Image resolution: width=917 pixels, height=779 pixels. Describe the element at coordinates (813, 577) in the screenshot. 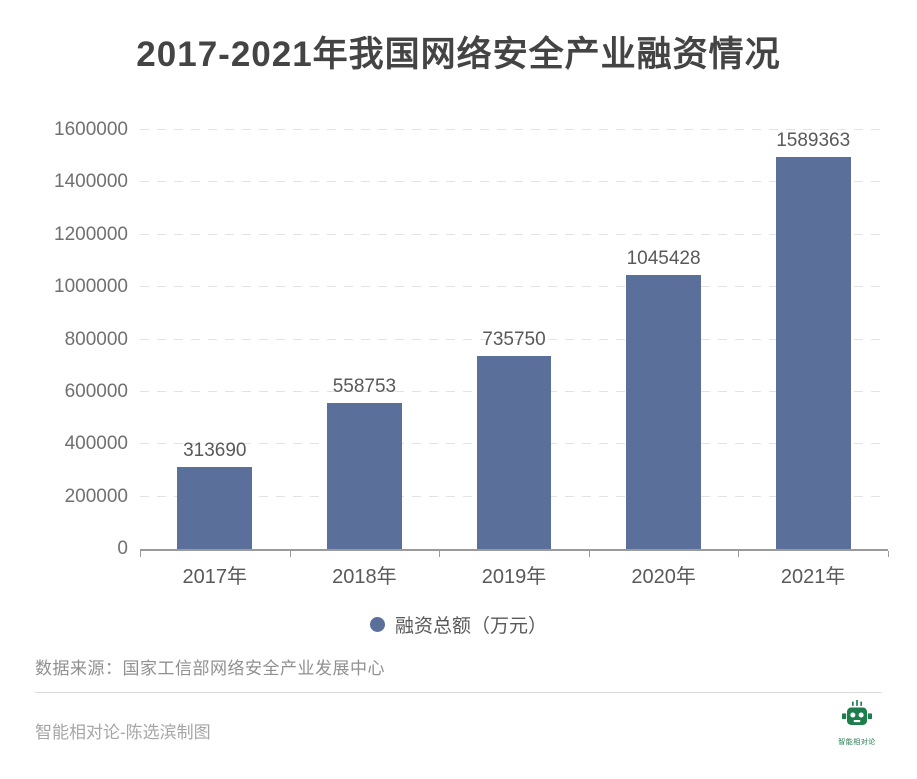

I see `x-axis-label: 2021年` at that location.